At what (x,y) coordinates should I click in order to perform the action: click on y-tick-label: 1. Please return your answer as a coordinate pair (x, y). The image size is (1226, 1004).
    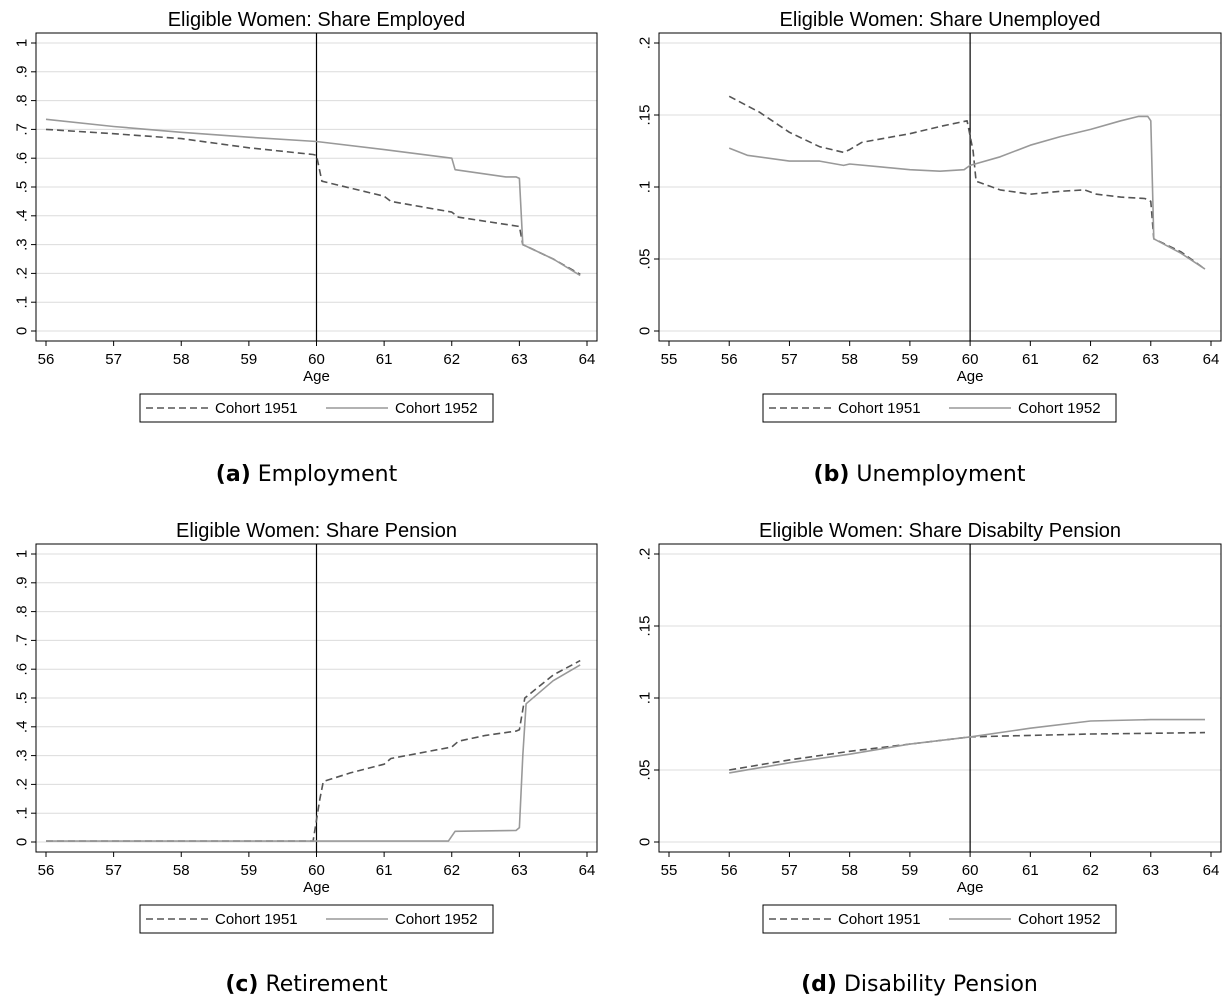
    Looking at the image, I should click on (22, 554).